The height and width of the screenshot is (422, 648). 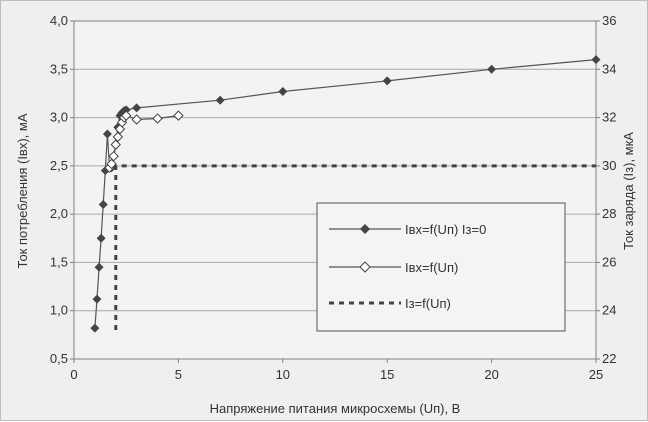 What do you see at coordinates (59, 165) in the screenshot?
I see `tick-label-y-left: 2,5` at bounding box center [59, 165].